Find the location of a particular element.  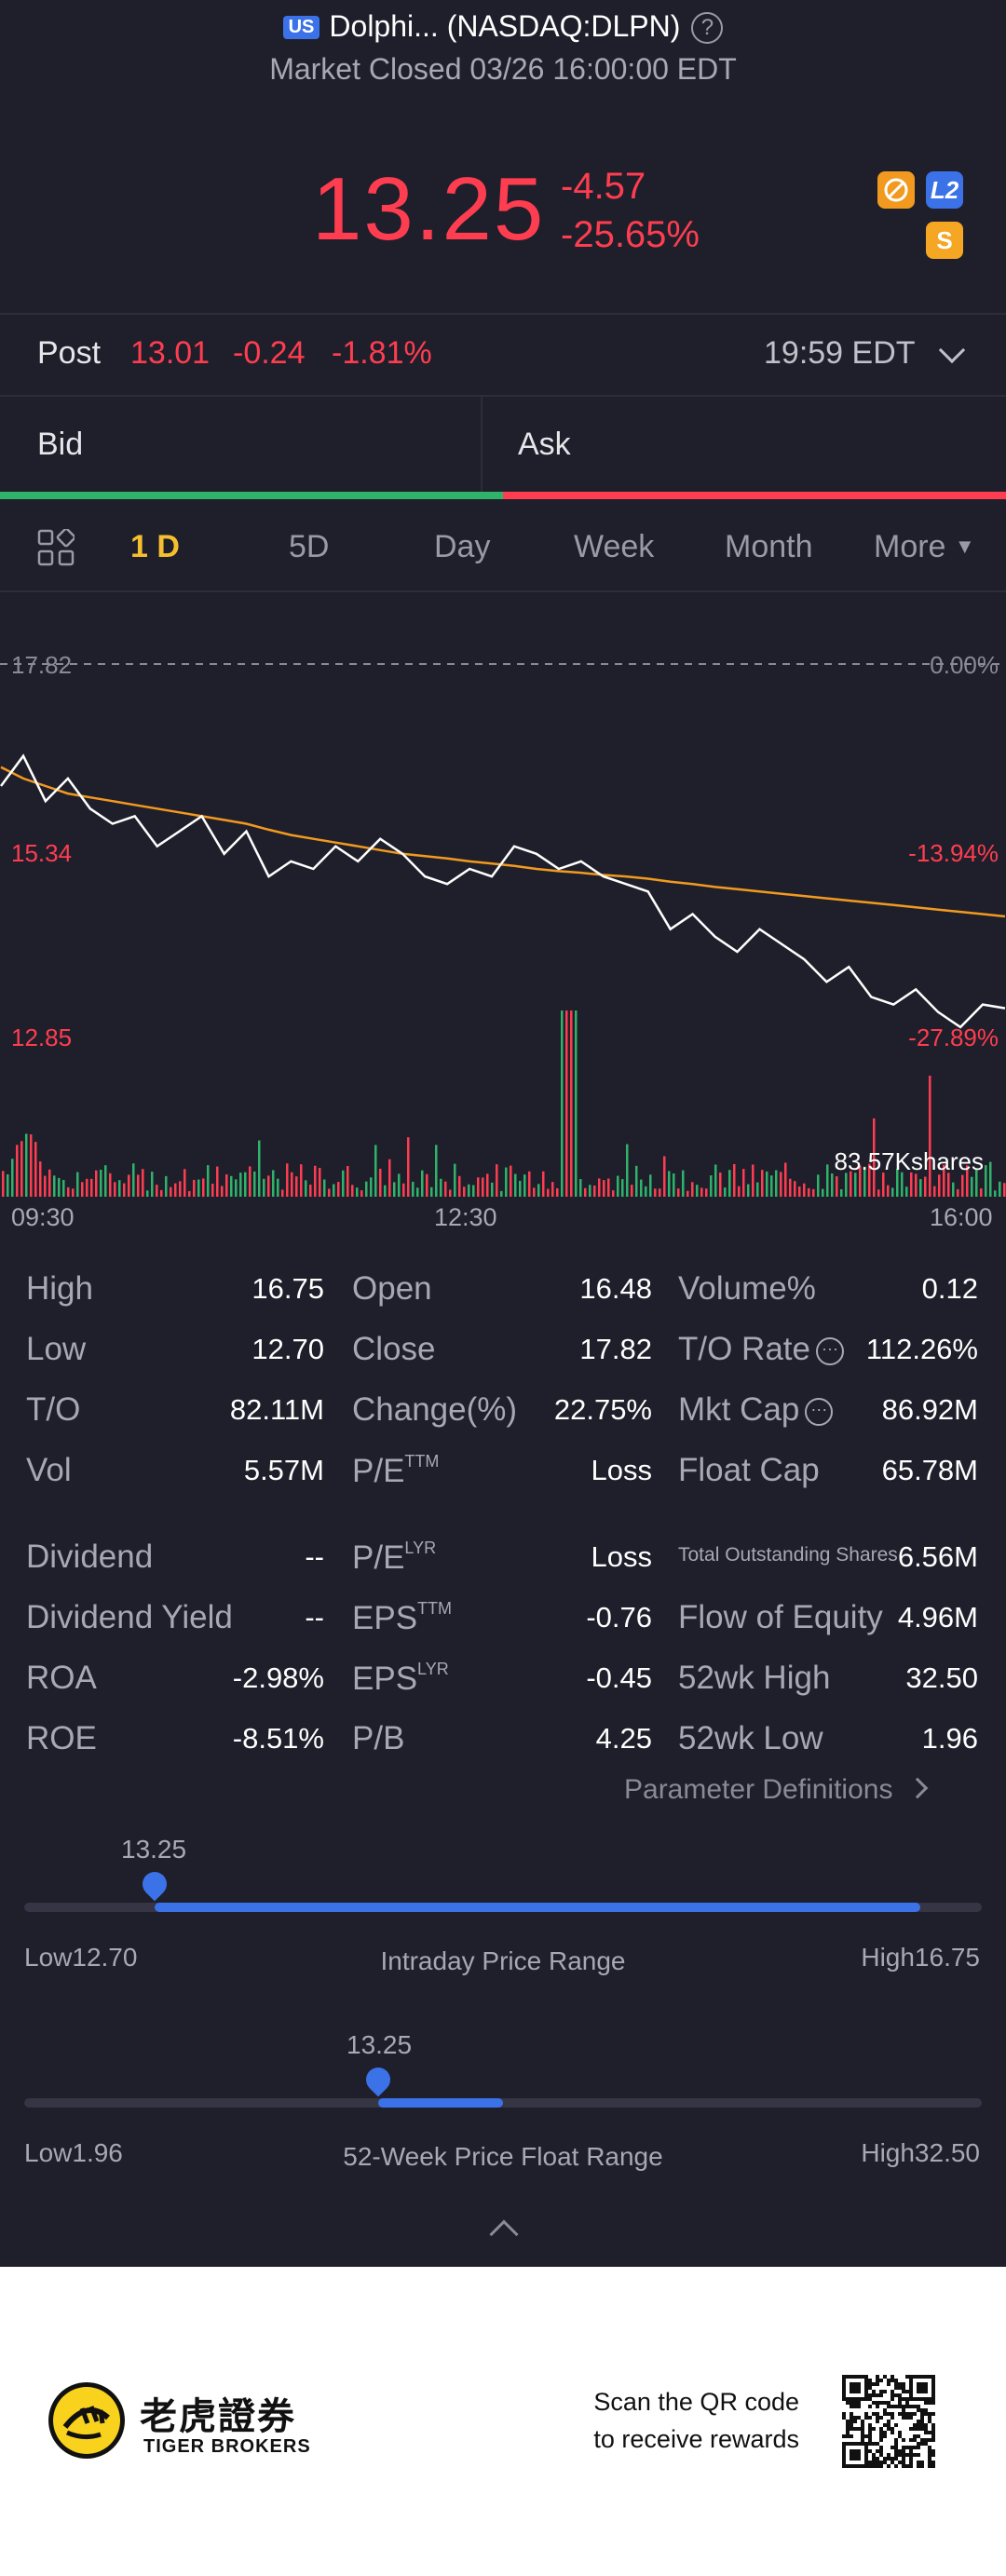

y-label-bottom: 12.85 is located at coordinates (41, 1037).